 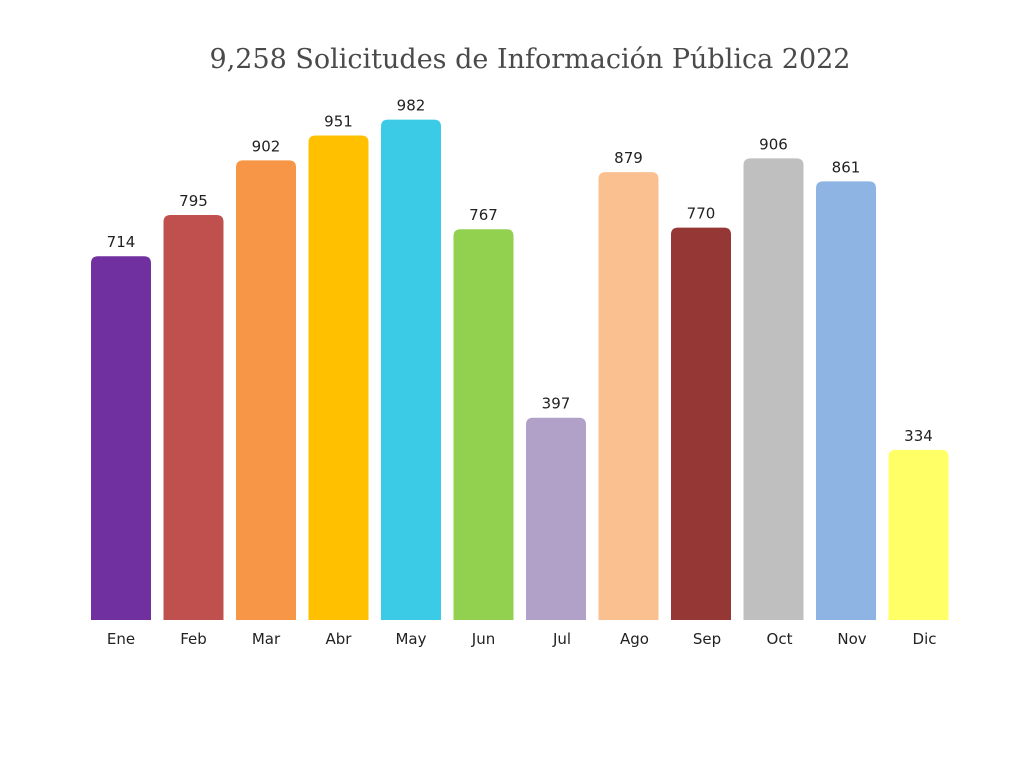 I want to click on bar-feb, so click(x=193, y=417).